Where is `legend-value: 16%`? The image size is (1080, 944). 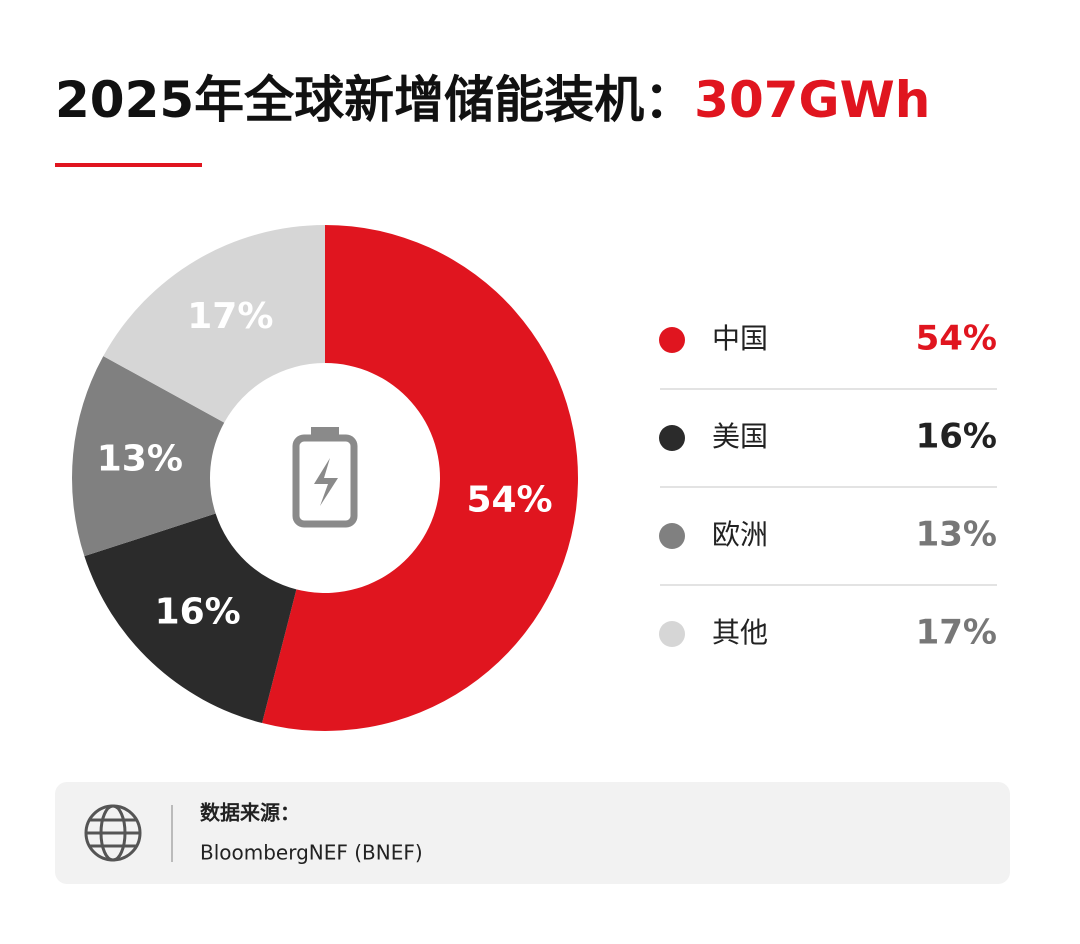 legend-value: 16% is located at coordinates (956, 437).